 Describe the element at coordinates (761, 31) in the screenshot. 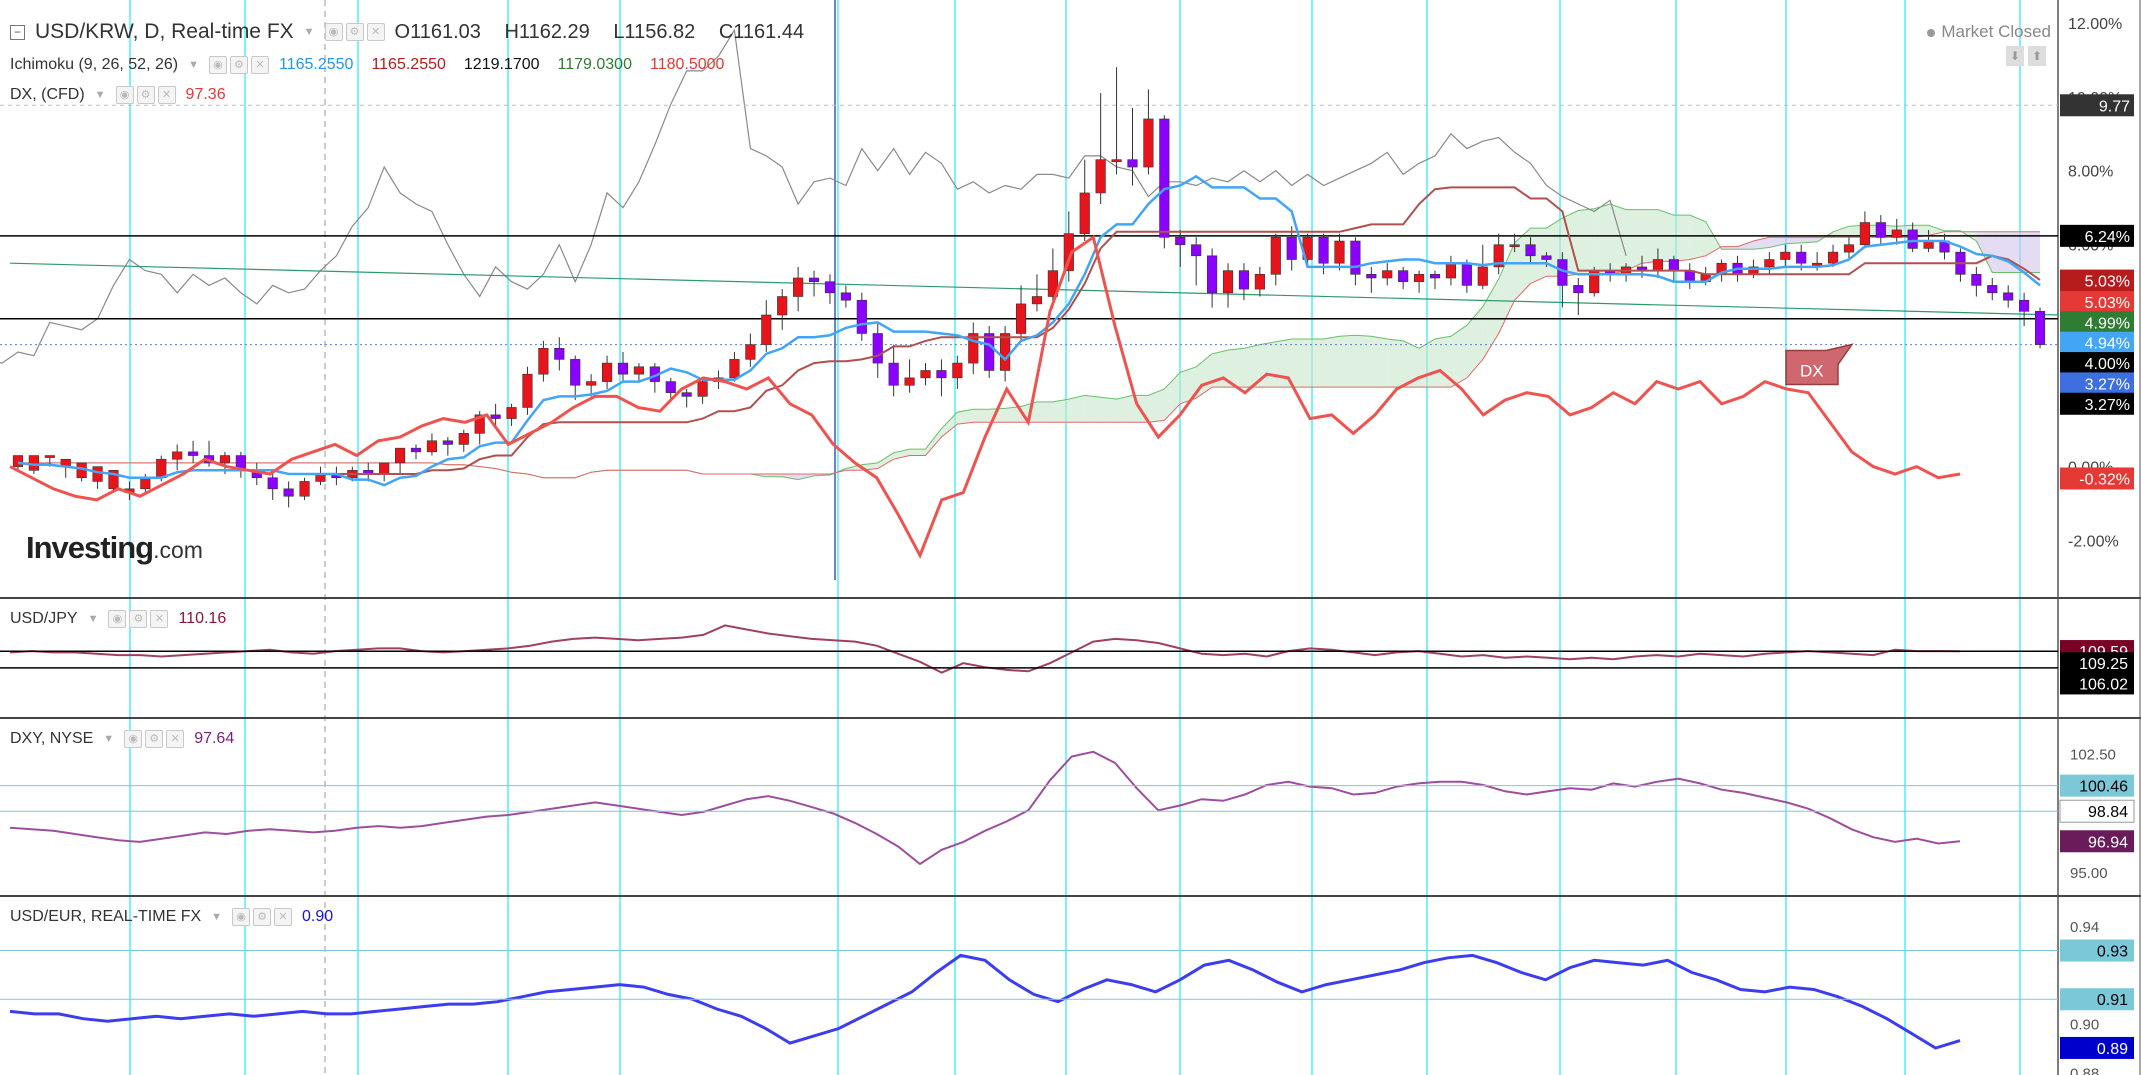

I see `close-value: C1161.44` at that location.